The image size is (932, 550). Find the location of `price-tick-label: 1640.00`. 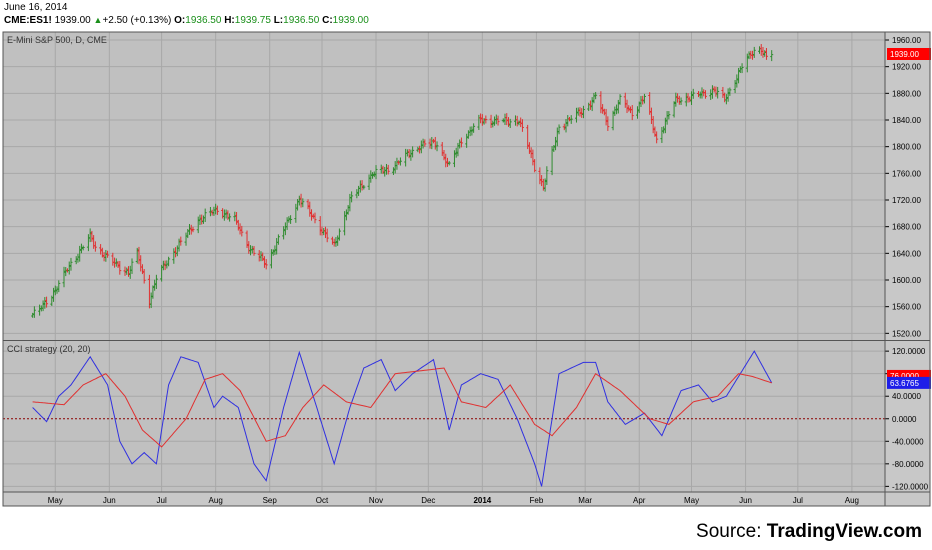

price-tick-label: 1640.00 is located at coordinates (906, 253).